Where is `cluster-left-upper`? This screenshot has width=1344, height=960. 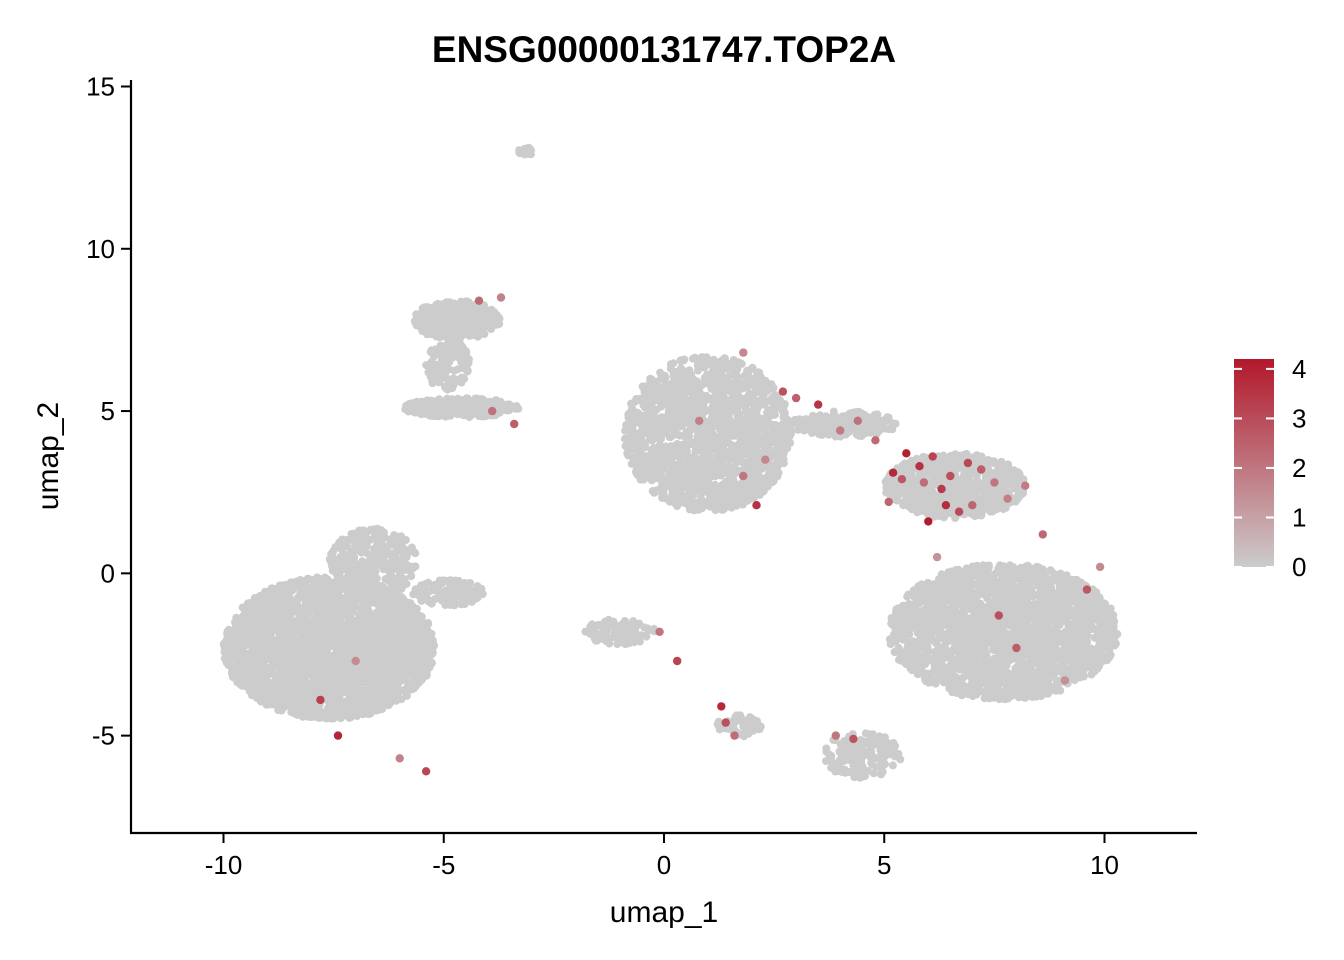
cluster-left-upper is located at coordinates (457, 320).